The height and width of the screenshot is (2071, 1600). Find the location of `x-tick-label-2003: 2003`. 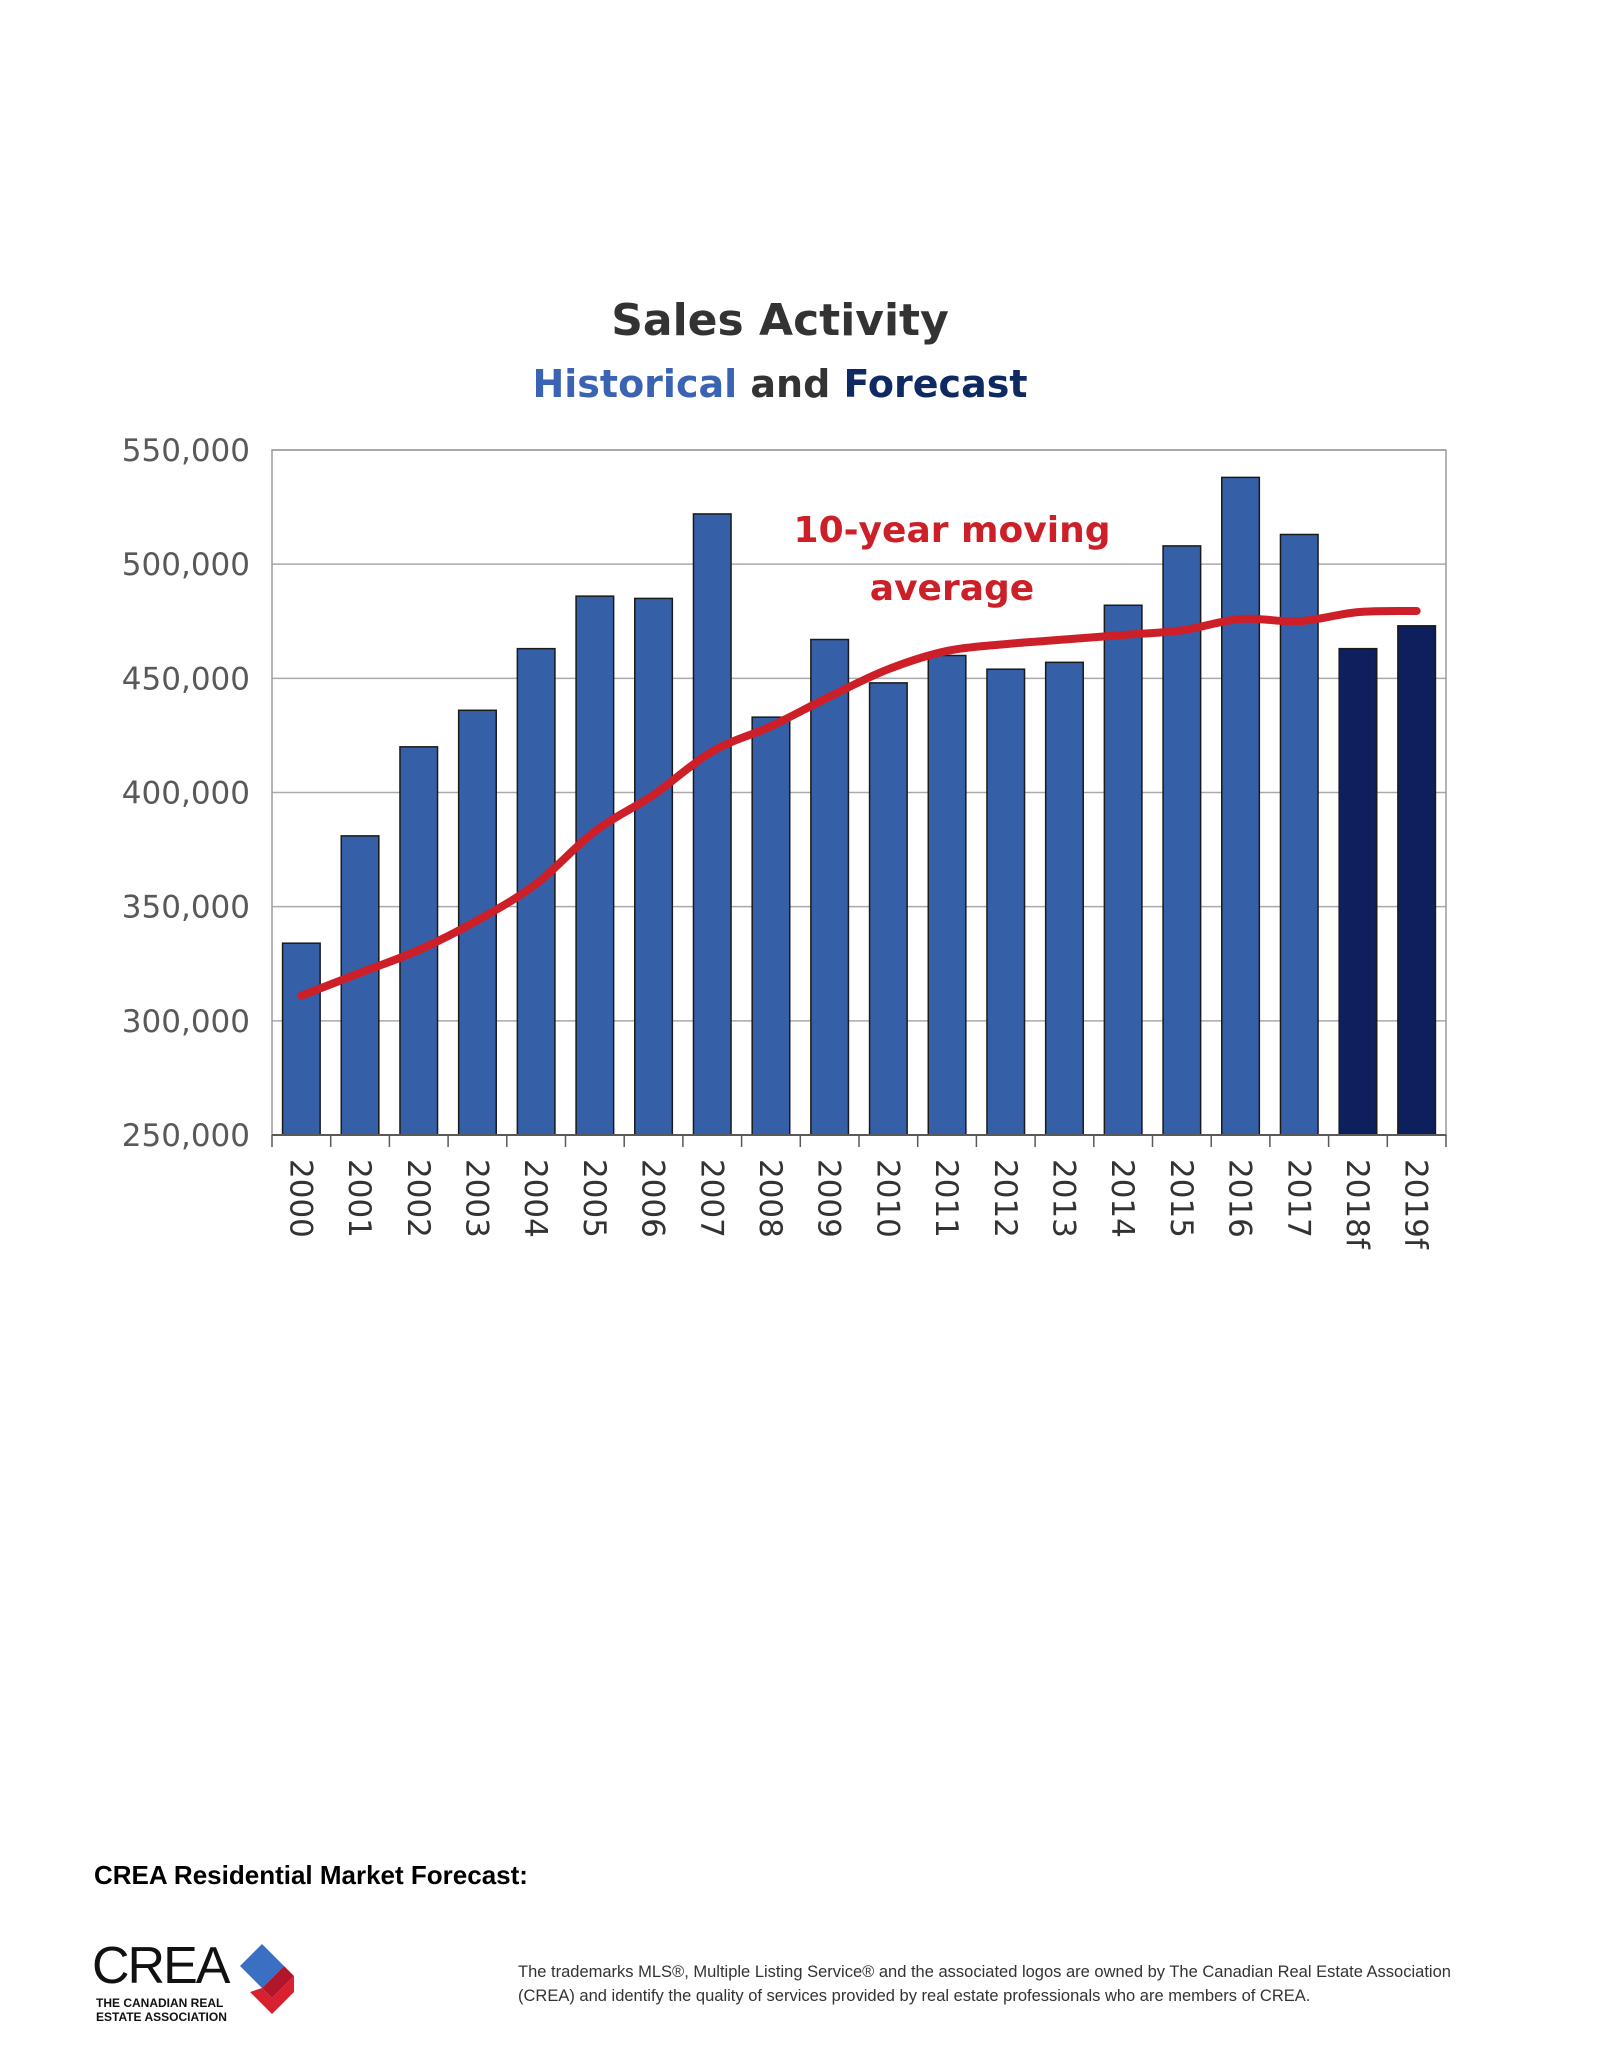

x-tick-label-2003: 2003 is located at coordinates (476, 1198).